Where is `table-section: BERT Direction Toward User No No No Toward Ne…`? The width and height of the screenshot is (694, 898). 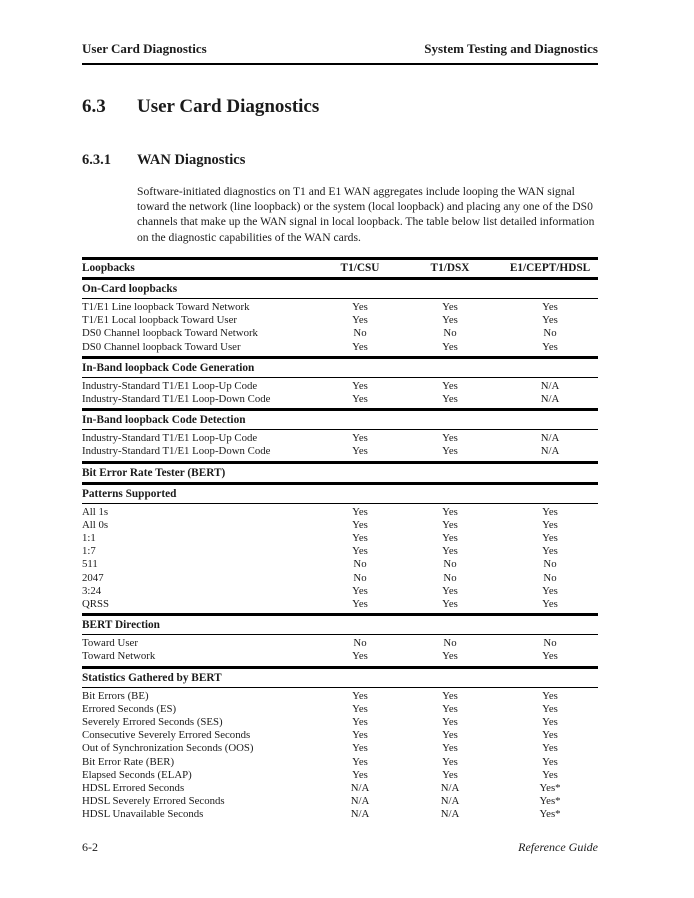
table-section: BERT Direction Toward User No No No Toward Ne… is located at coordinates (340, 639).